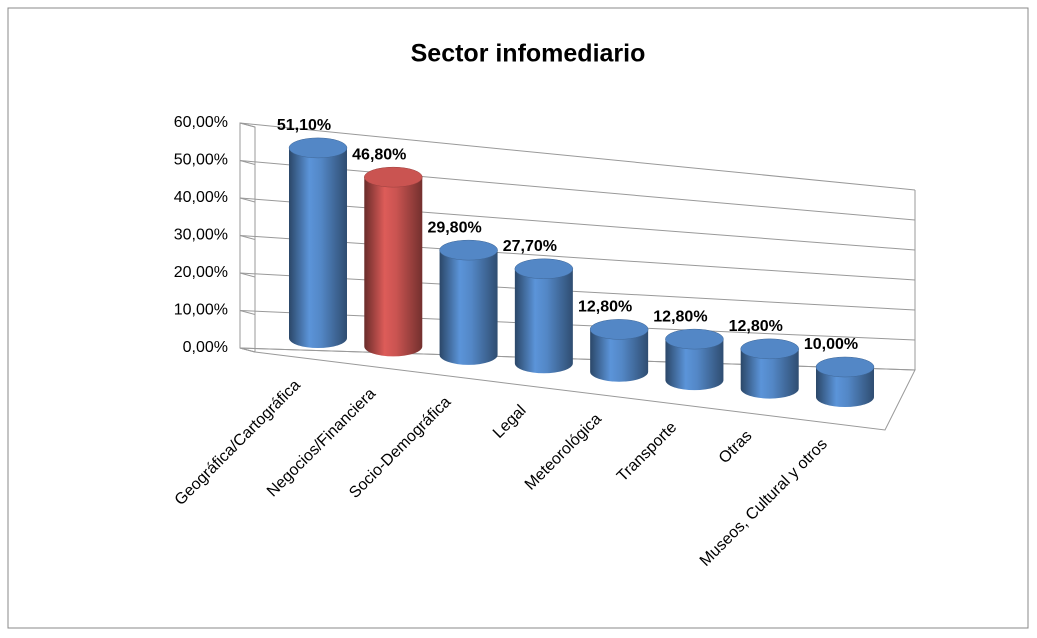 The height and width of the screenshot is (638, 1037). Describe the element at coordinates (201, 310) in the screenshot. I see `y-tick-label: 10,00%` at that location.